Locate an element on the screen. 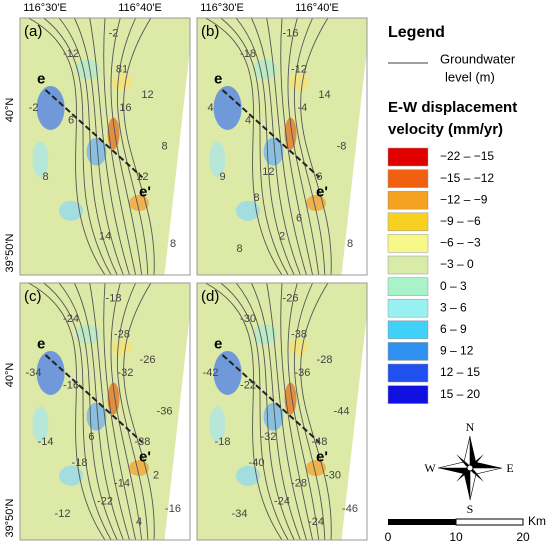 The height and width of the screenshot is (554, 550). scale-bar is located at coordinates (489, 522).